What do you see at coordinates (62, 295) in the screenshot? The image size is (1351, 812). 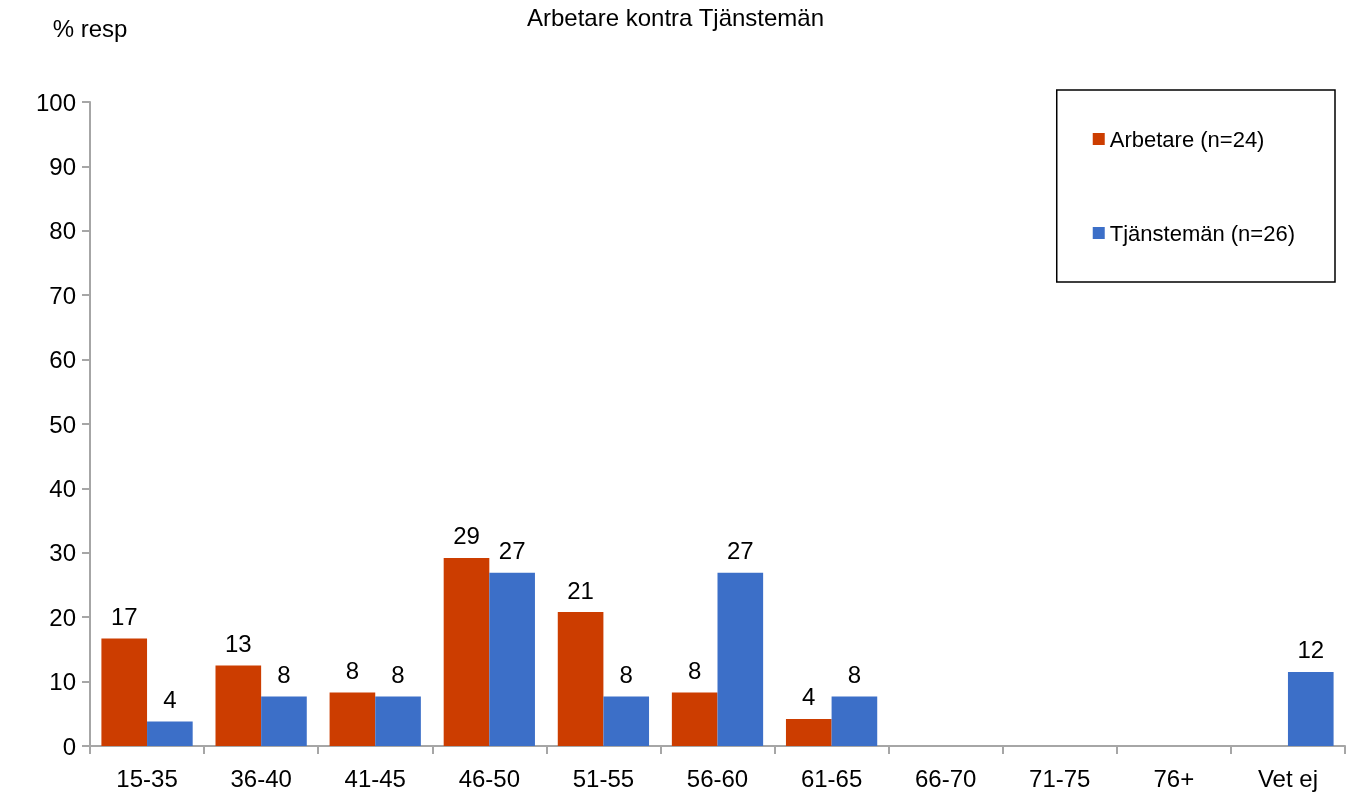 I see `y-tick-label: 70` at bounding box center [62, 295].